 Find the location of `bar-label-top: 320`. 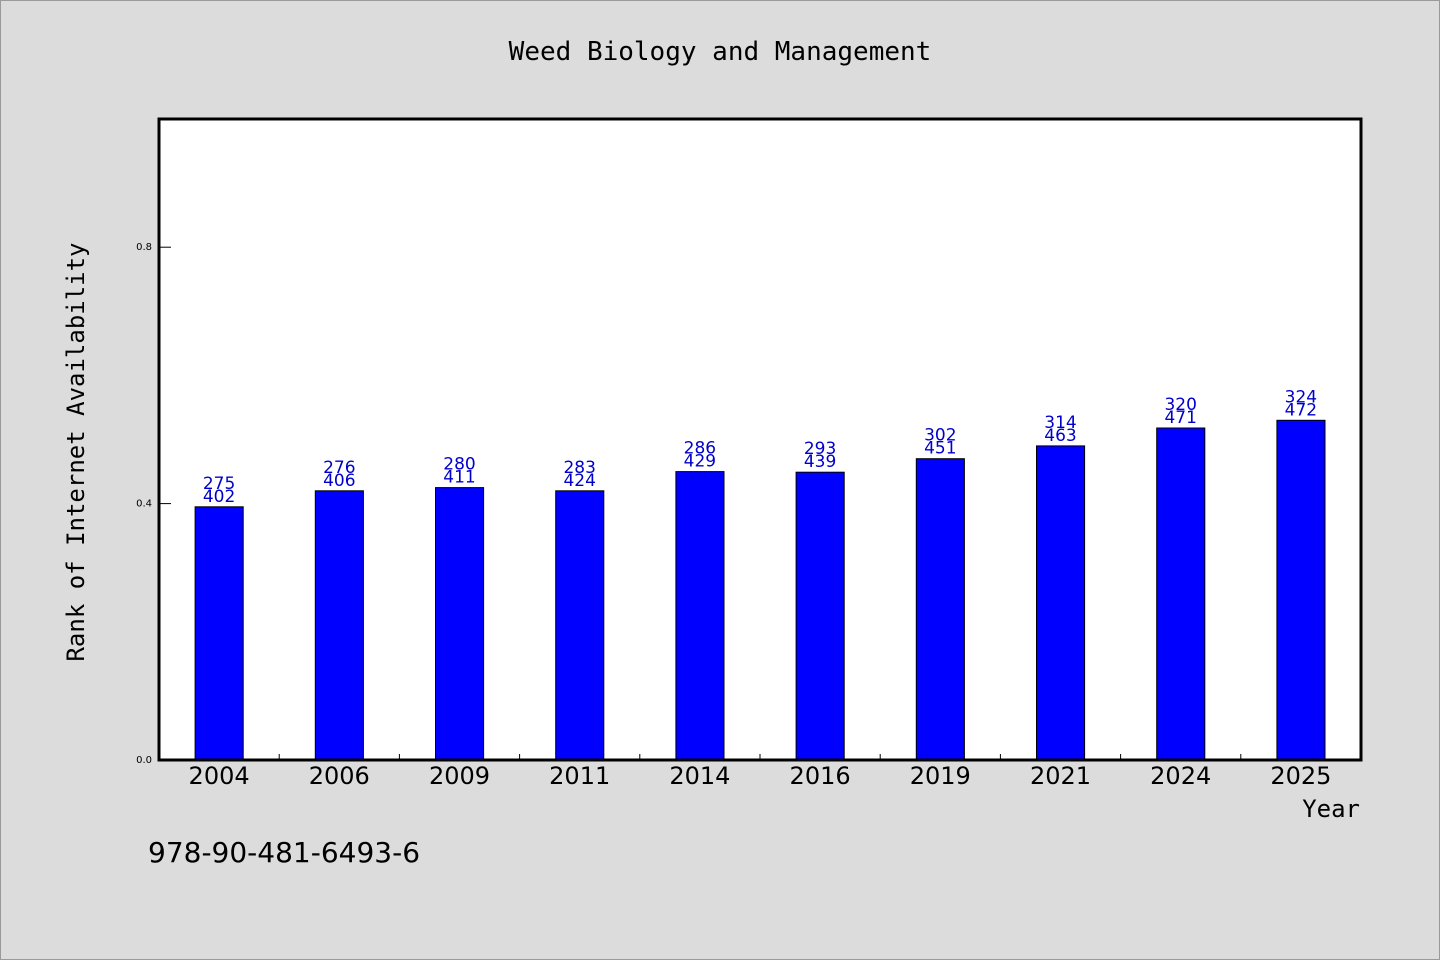

bar-label-top: 320 is located at coordinates (1180, 405).